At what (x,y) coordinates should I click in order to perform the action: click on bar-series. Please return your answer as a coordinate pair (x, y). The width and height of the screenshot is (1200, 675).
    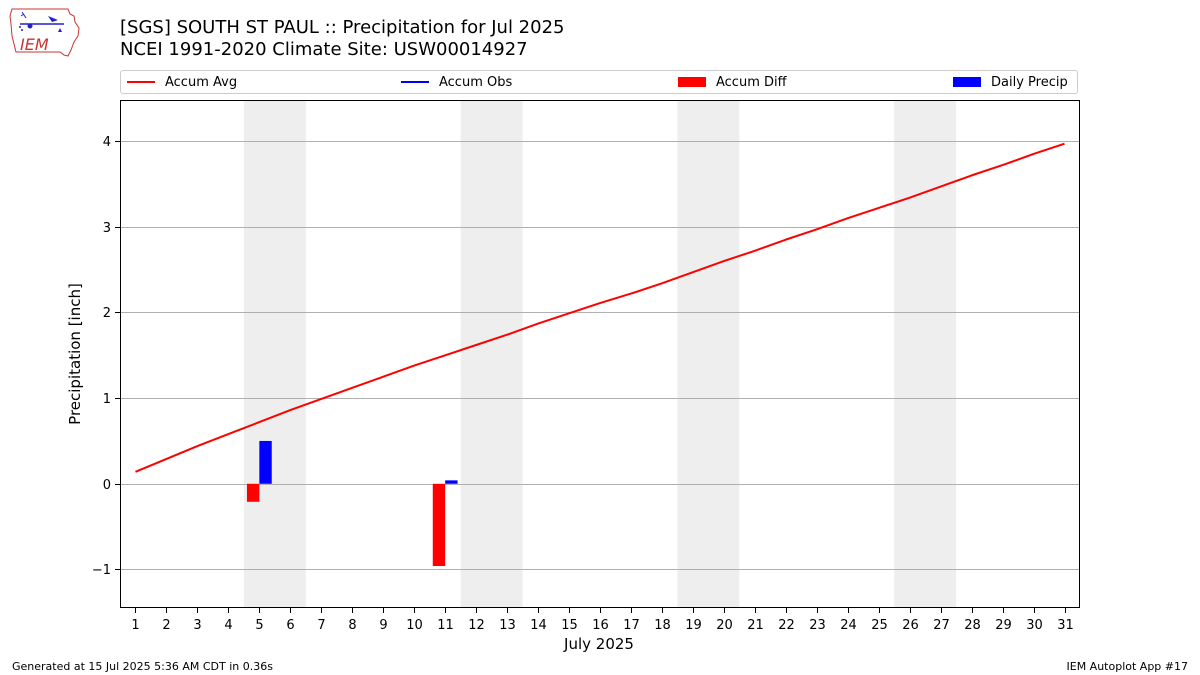
    Looking at the image, I should click on (352, 503).